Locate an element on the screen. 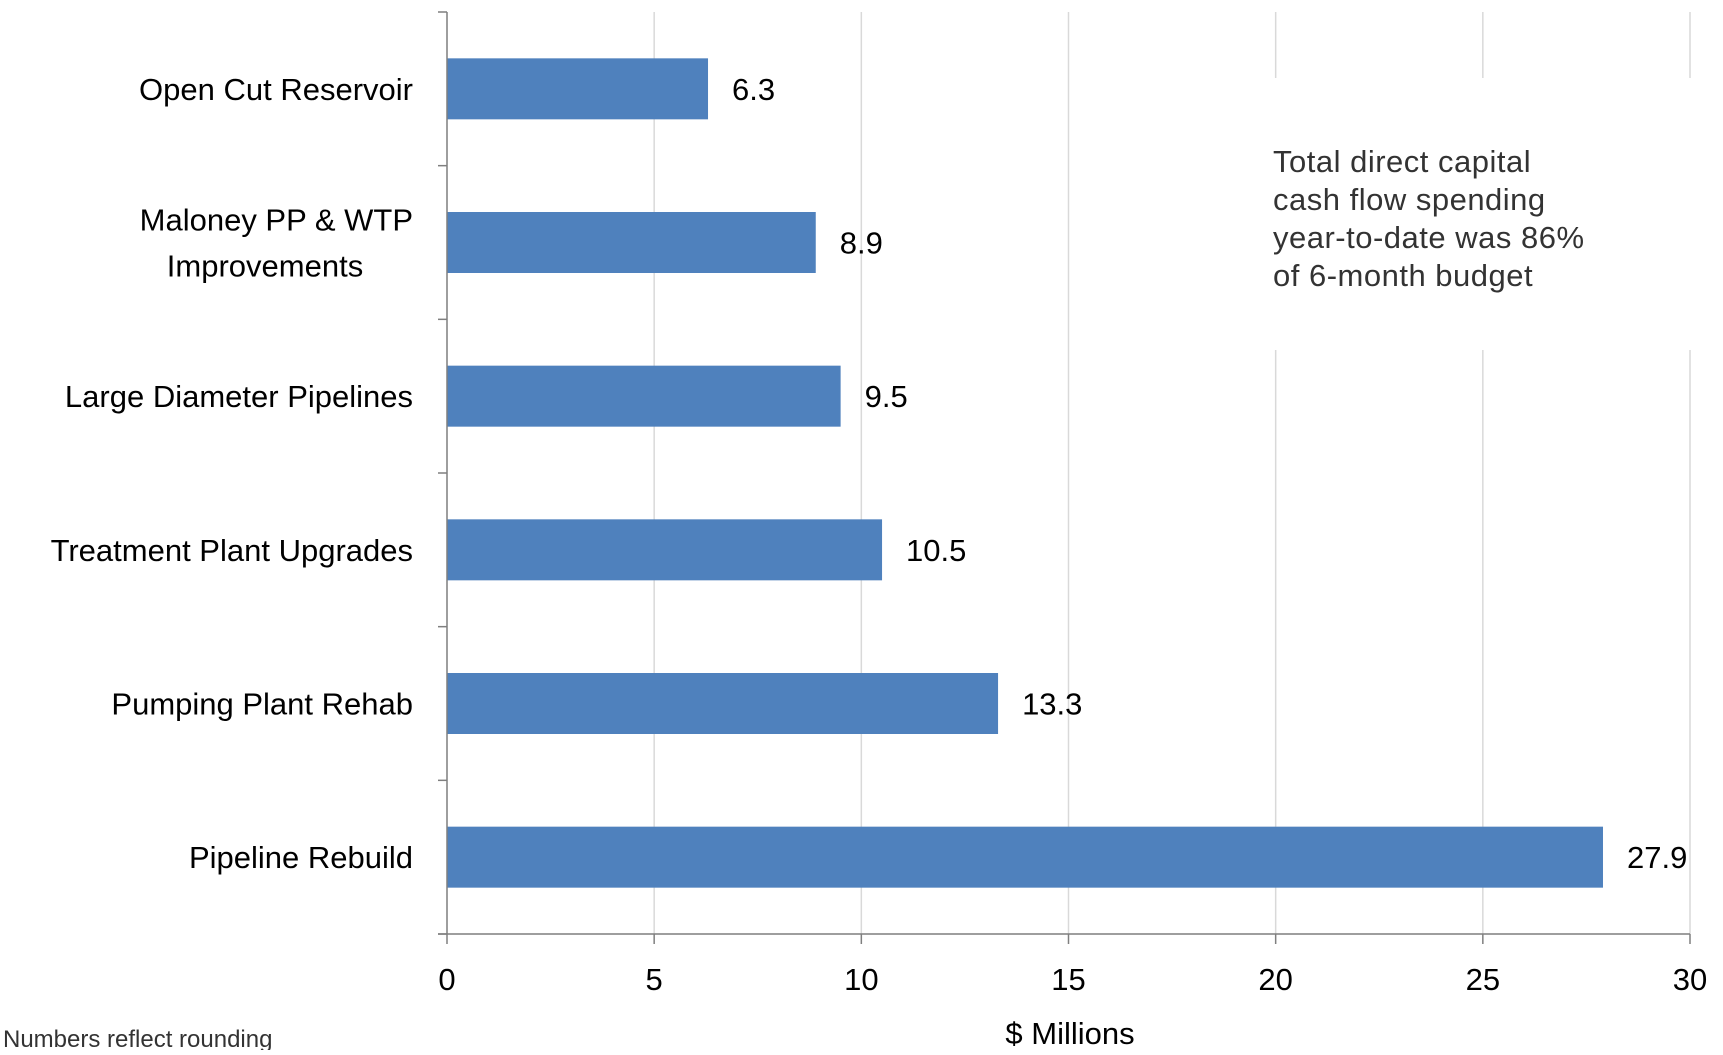 Image resolution: width=1723 pixels, height=1055 pixels. annotation-line: Total direct capital is located at coordinates (1402, 161).